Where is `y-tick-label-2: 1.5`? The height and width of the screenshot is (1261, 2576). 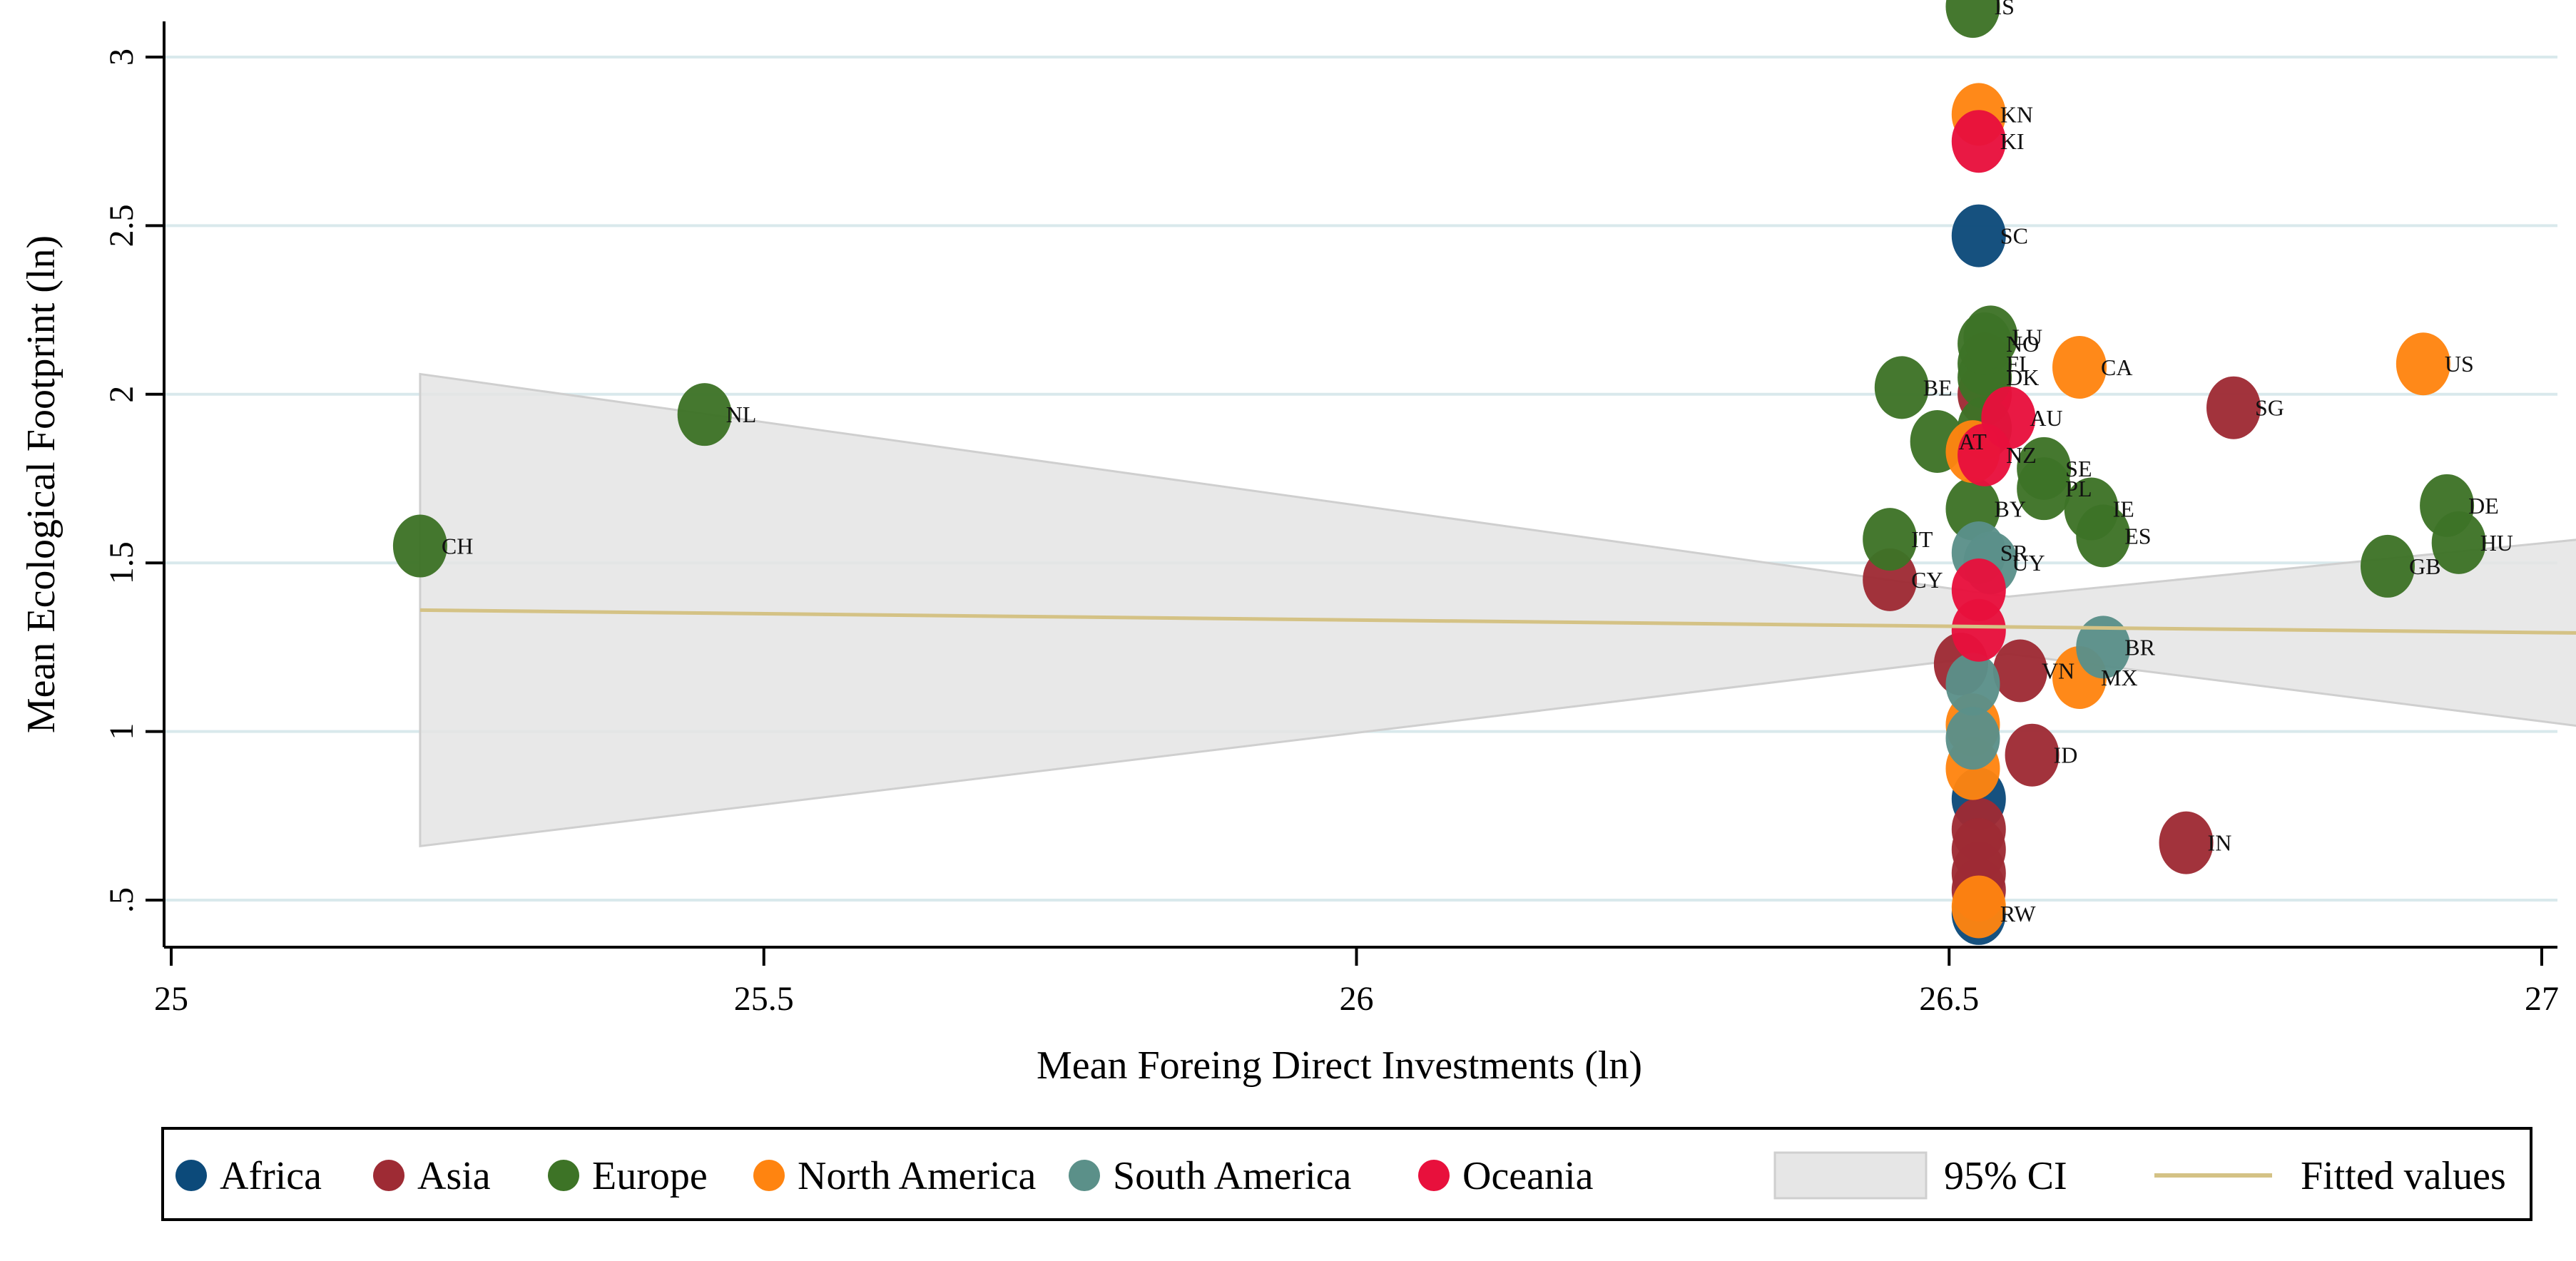 y-tick-label-2: 1.5 is located at coordinates (122, 562).